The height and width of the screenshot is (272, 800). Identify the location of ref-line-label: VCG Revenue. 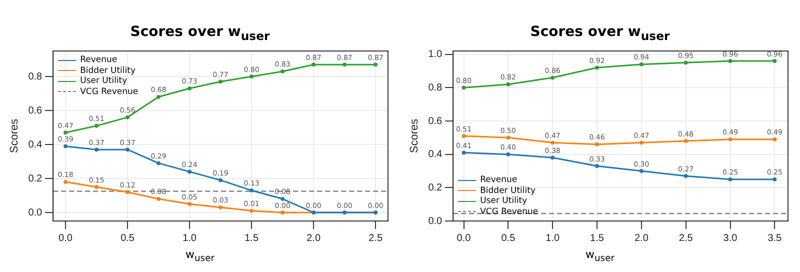
(509, 211).